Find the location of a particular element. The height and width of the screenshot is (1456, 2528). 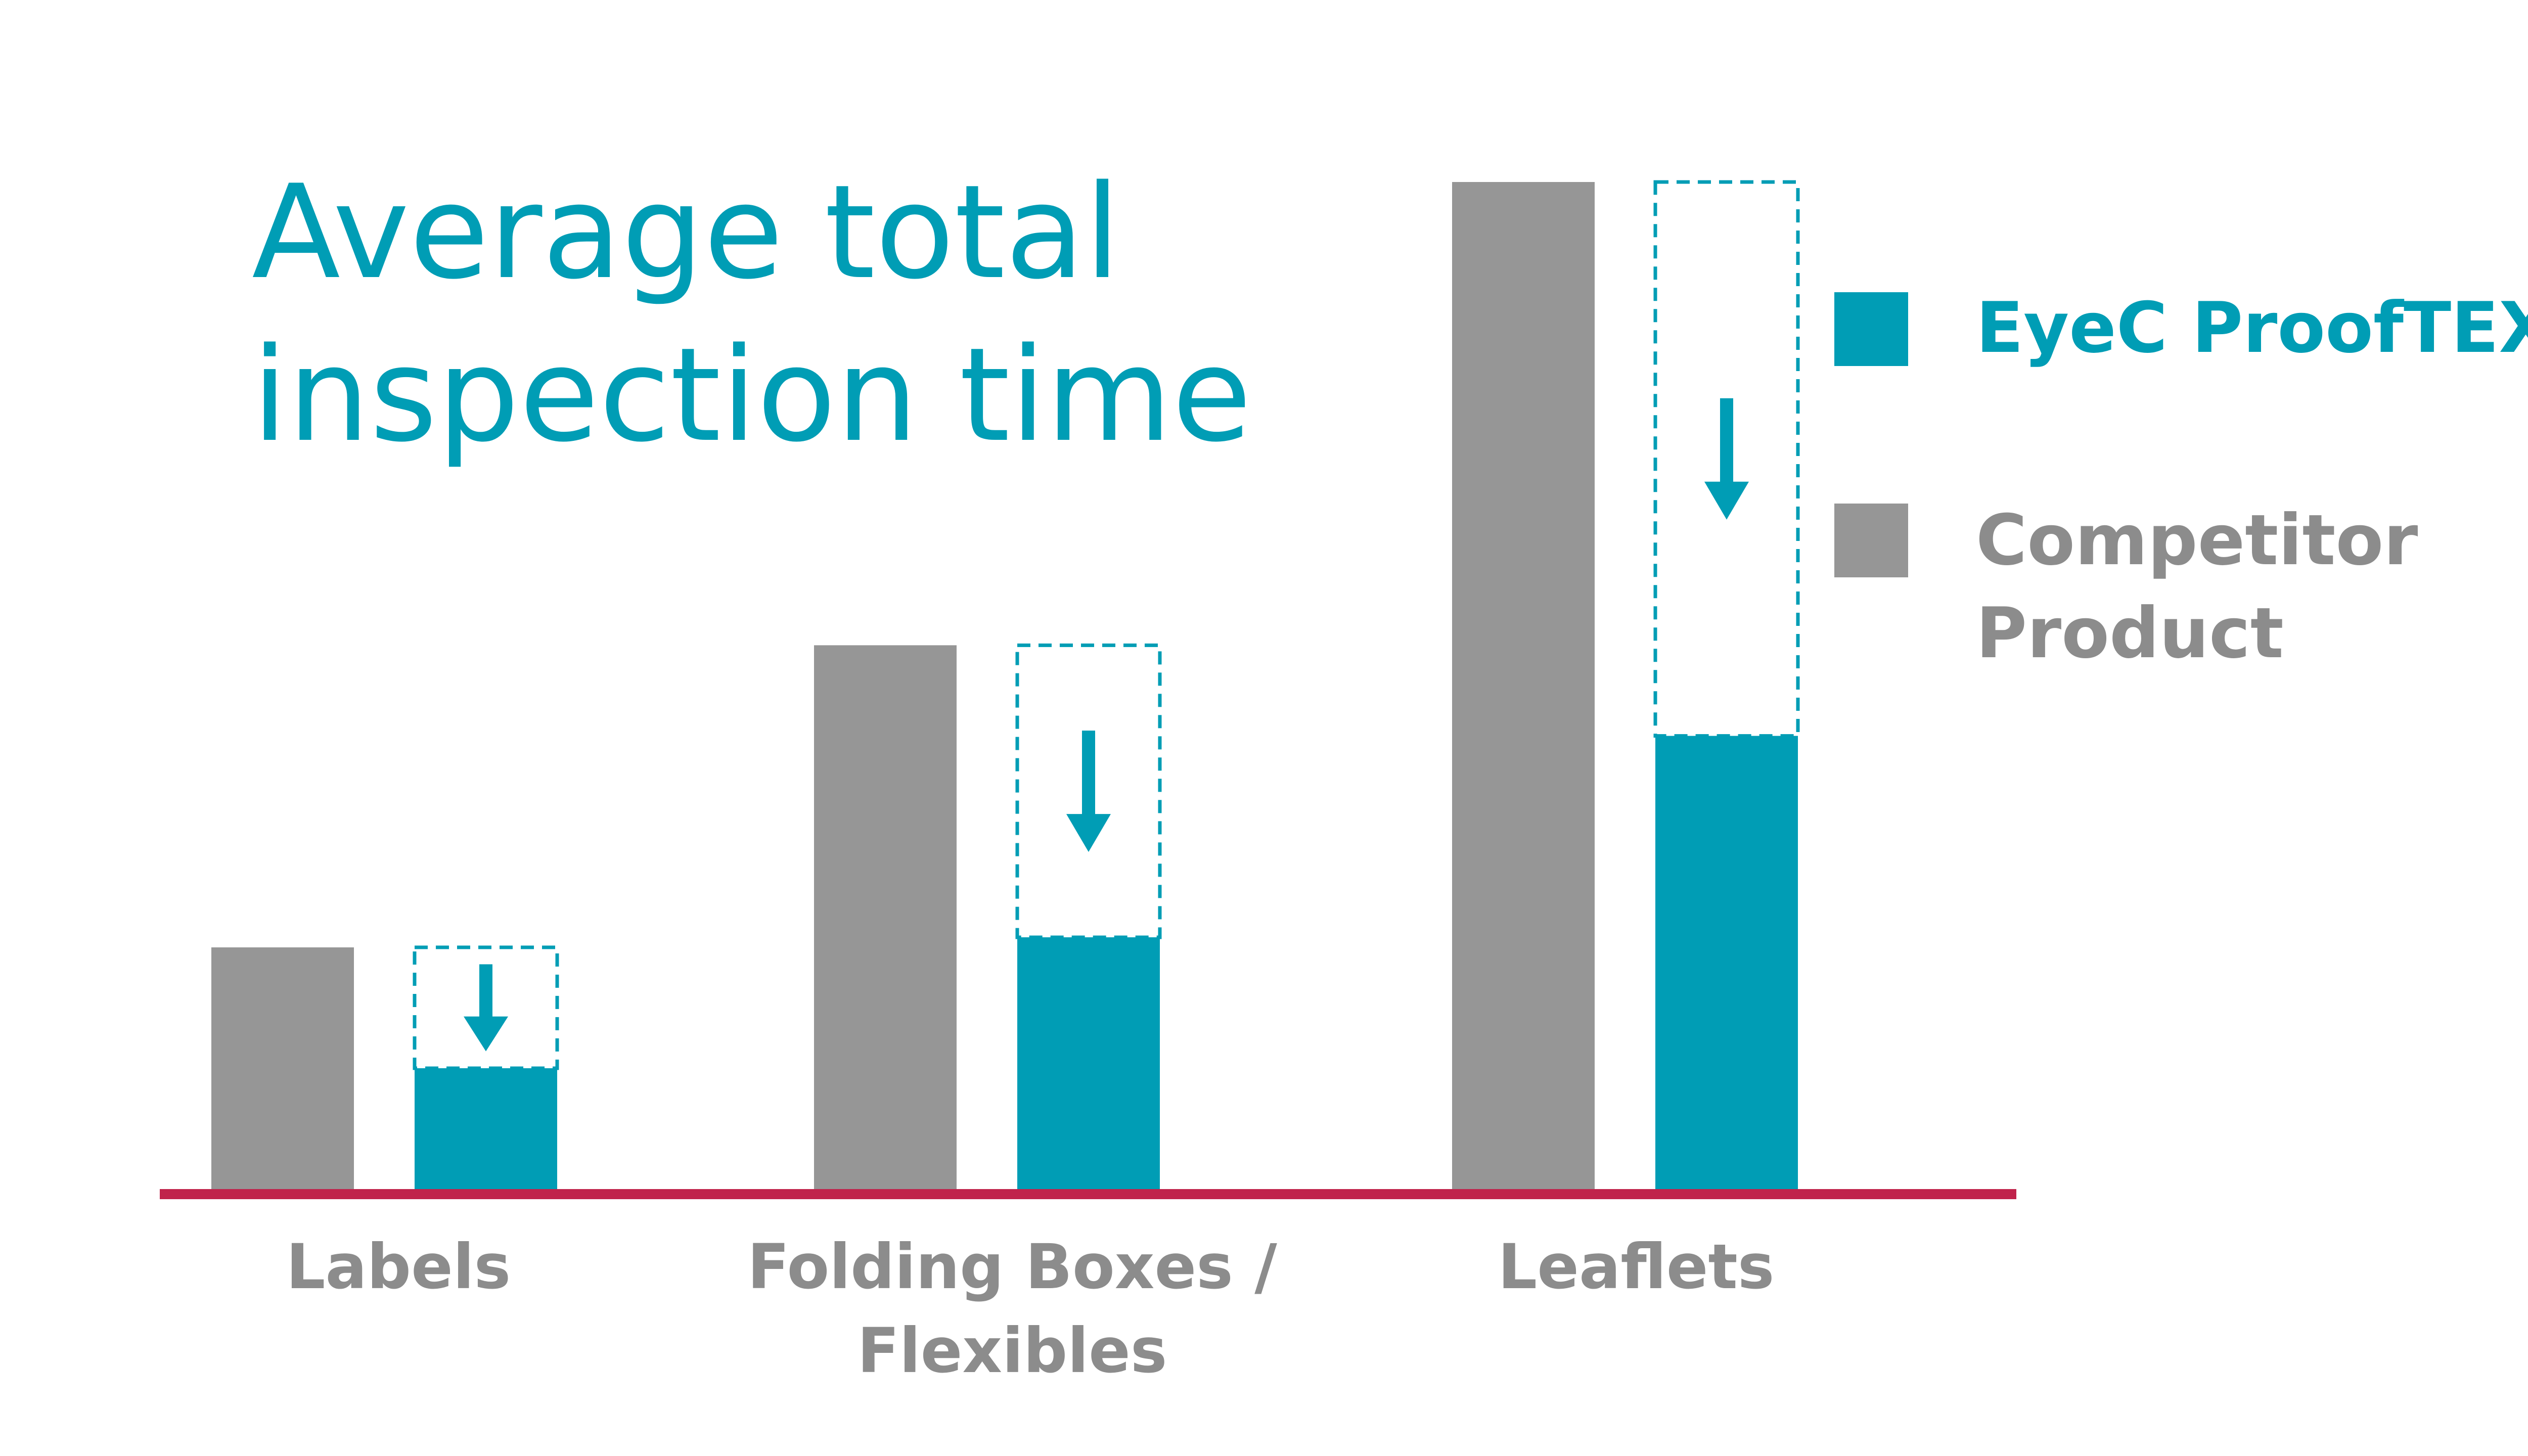

category-label-0-line-1: Labels is located at coordinates (399, 1267).